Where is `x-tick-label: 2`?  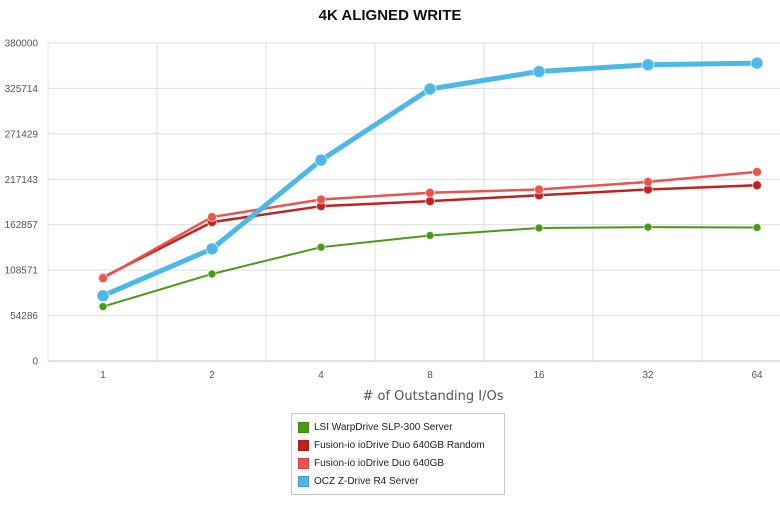
x-tick-label: 2 is located at coordinates (212, 375).